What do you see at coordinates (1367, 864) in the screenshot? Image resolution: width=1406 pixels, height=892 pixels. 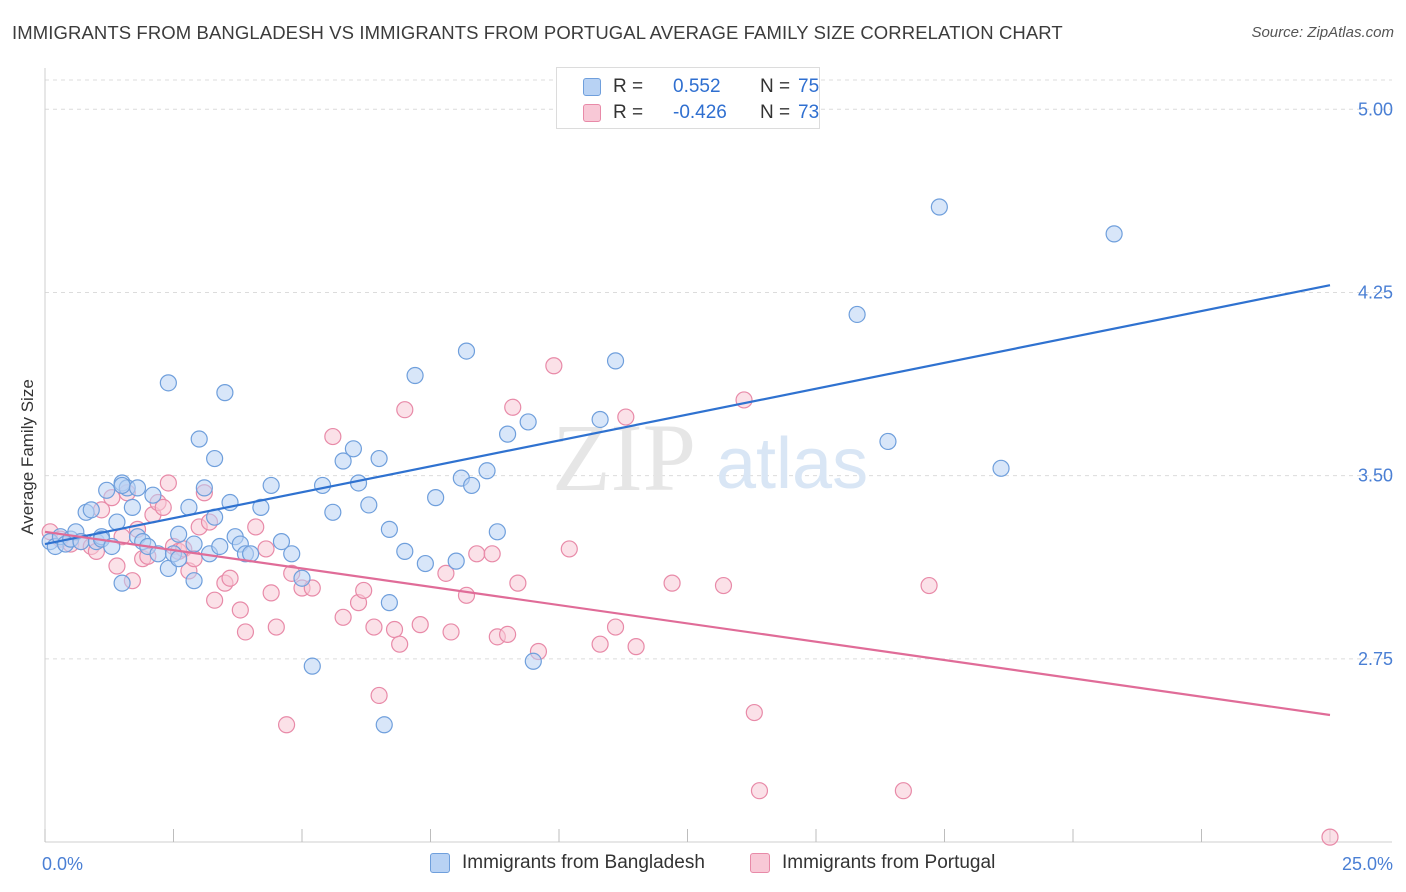 I see `x-tick-label: 25.0%` at bounding box center [1367, 864].